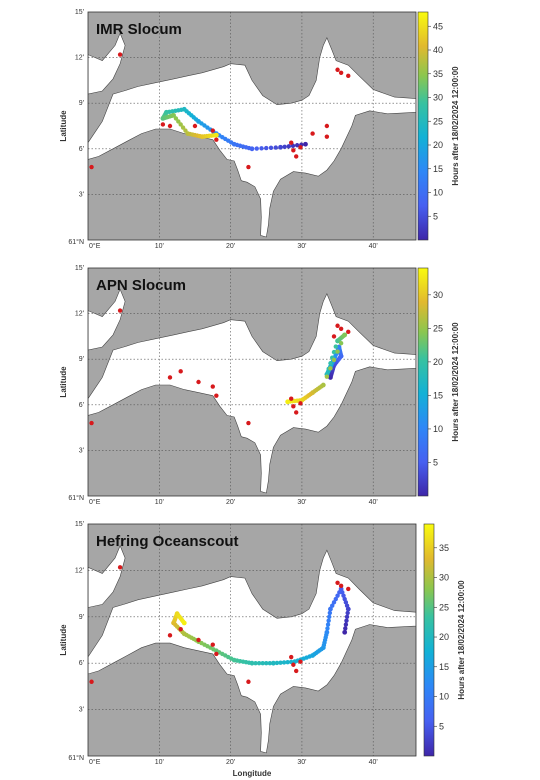  Describe the element at coordinates (438, 74) in the screenshot. I see `colorbar-tick-label: 35` at that location.